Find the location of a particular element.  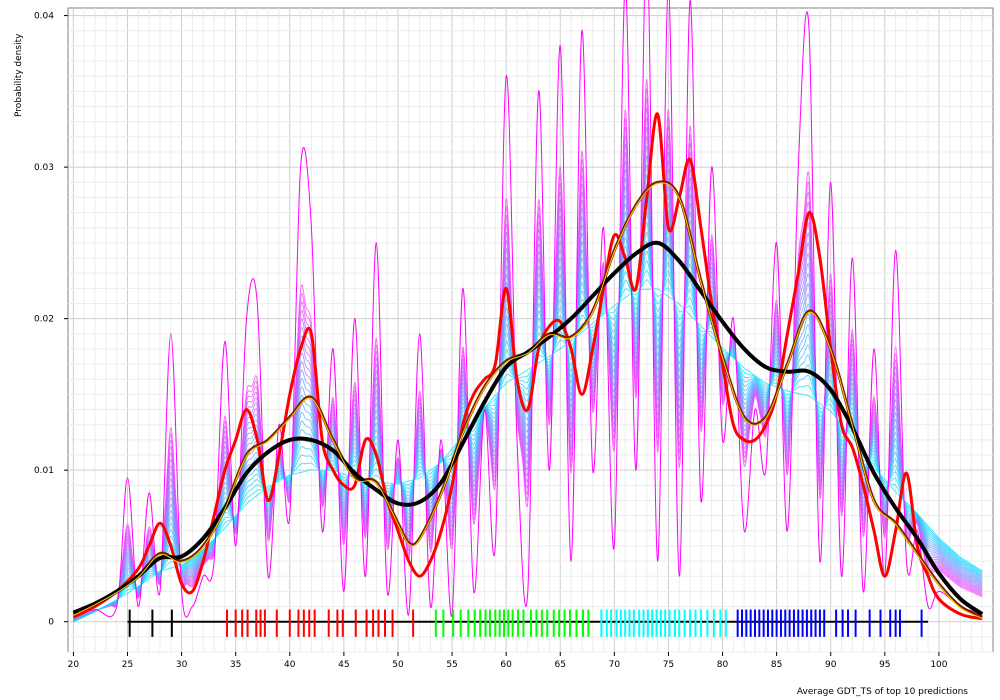

x-tick-label: 30 is located at coordinates (182, 665).